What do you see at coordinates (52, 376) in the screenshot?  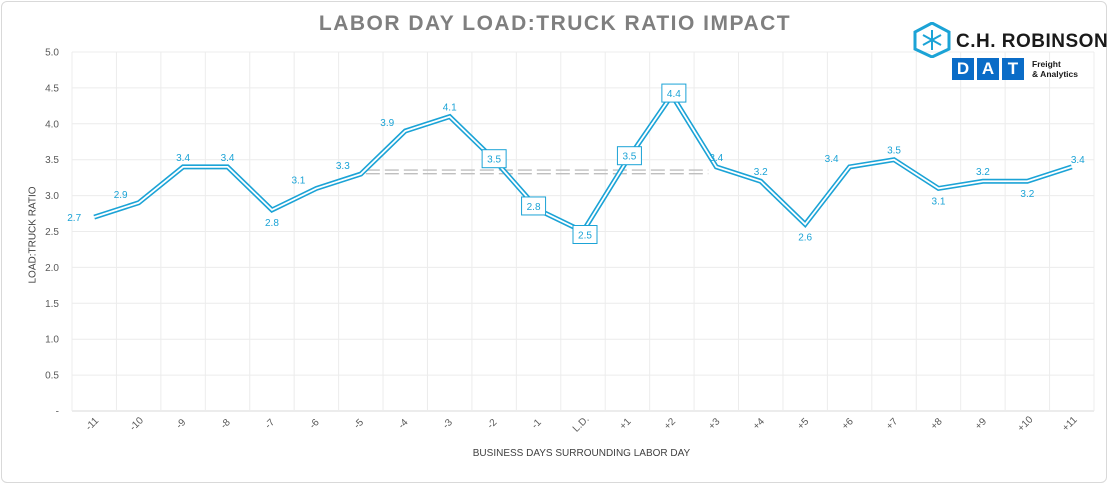 I see `y-tick-label: 0.5` at bounding box center [52, 376].